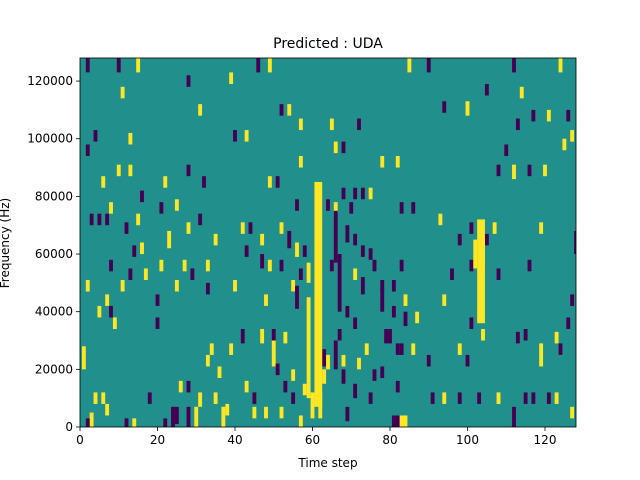  What do you see at coordinates (69, 427) in the screenshot?
I see `y-tick-label: 0` at bounding box center [69, 427].